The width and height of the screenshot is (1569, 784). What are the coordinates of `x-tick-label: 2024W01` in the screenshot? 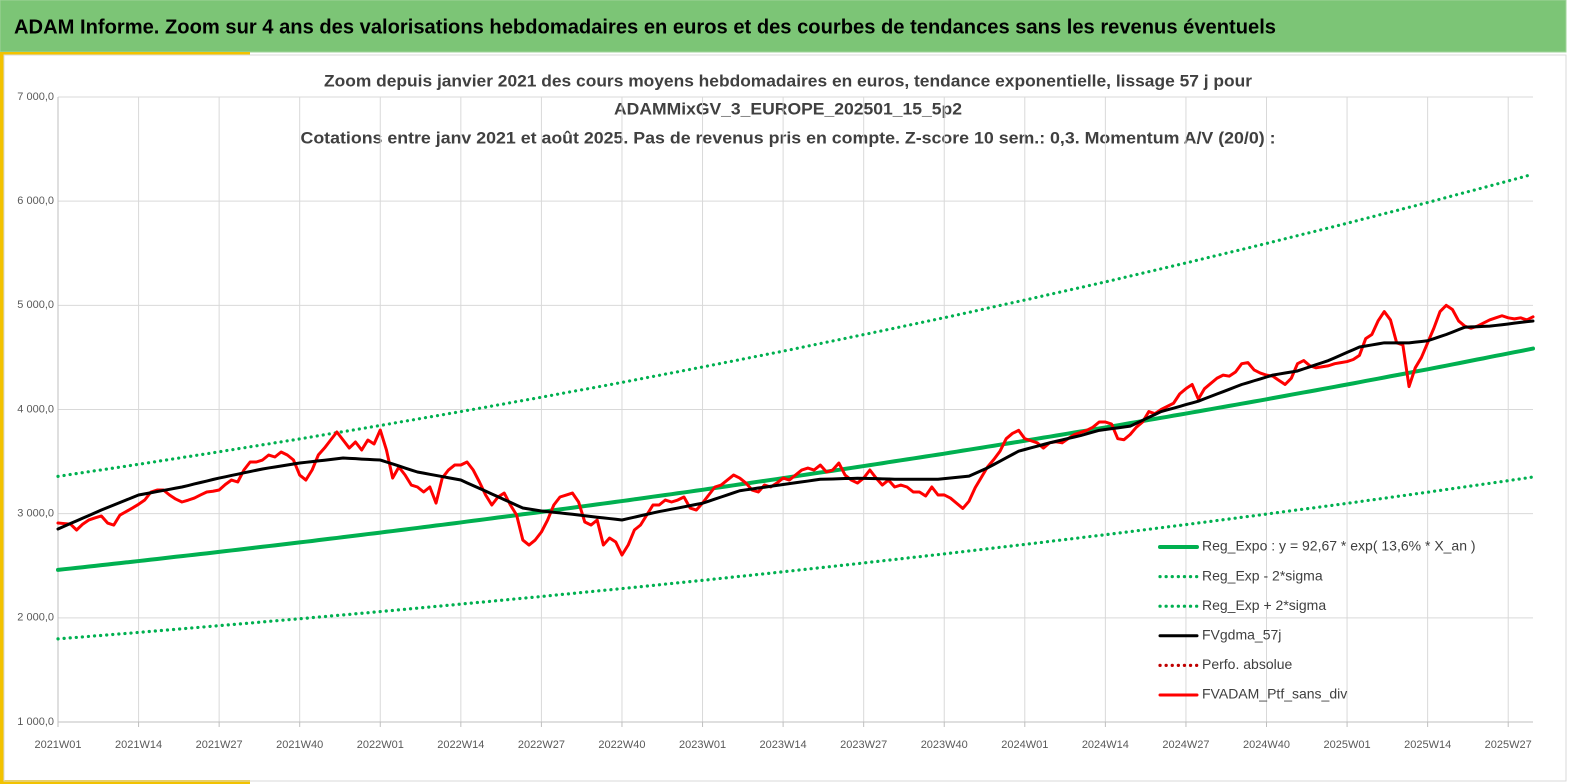 It's located at (1024, 745).